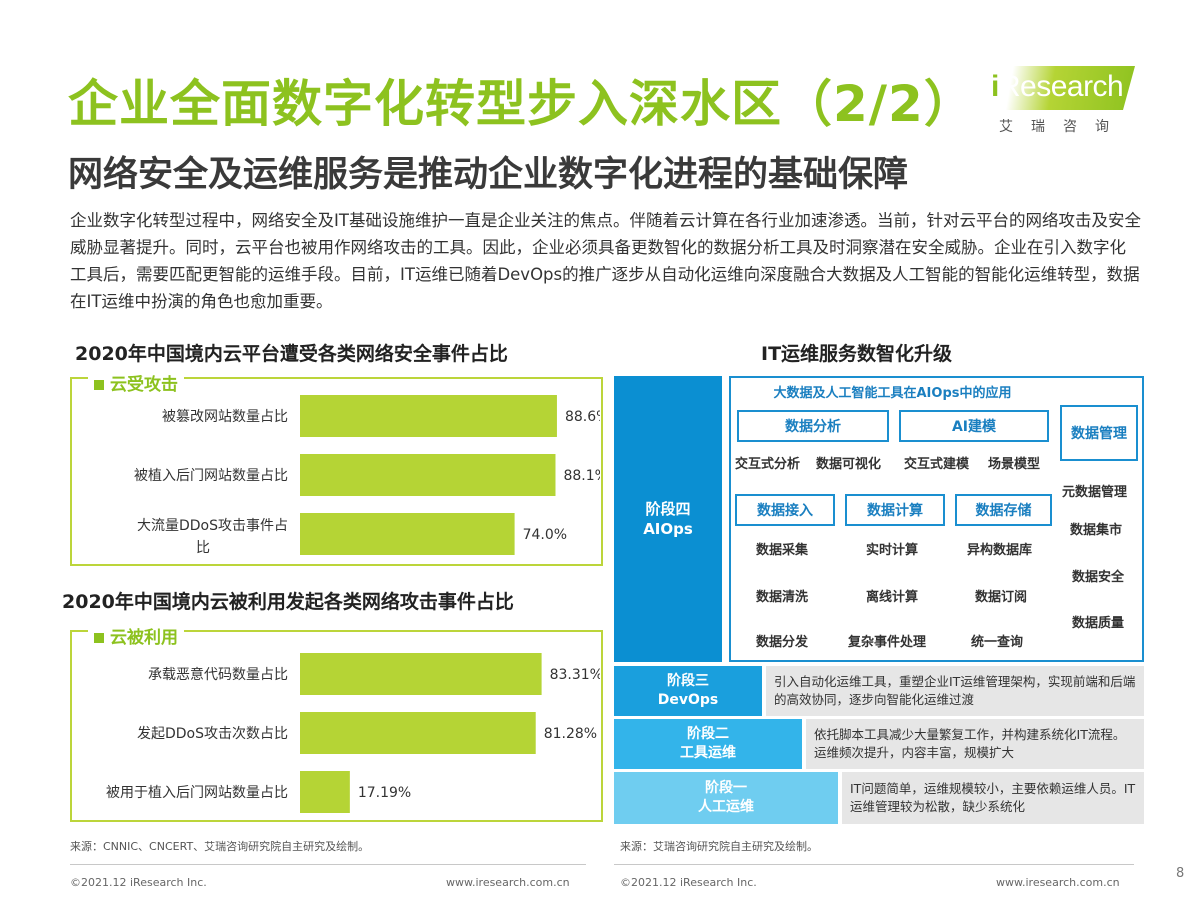 This screenshot has height=900, width=1200. I want to click on box-ai-modeling: AI建模, so click(974, 426).